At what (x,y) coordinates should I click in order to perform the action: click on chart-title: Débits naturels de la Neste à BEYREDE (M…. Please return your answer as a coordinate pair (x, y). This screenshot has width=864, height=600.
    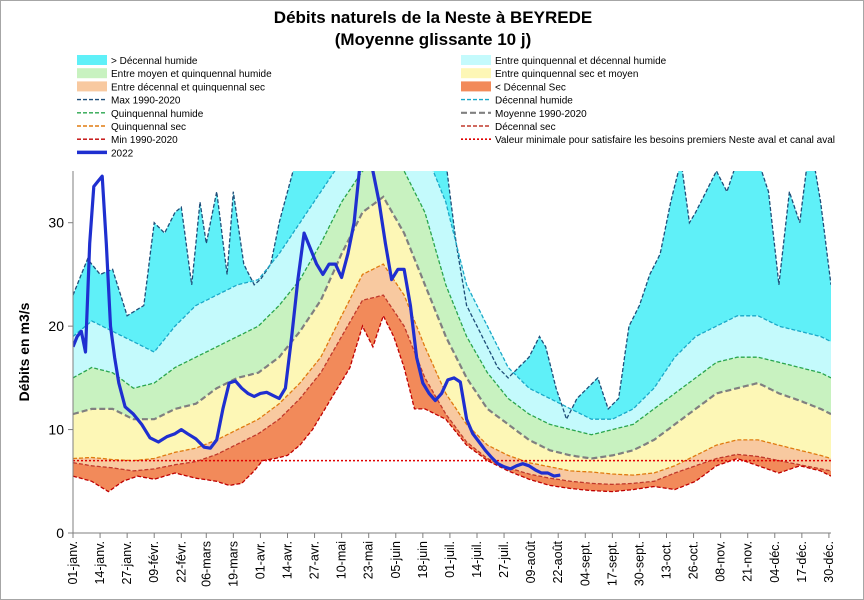
    Looking at the image, I should click on (432, 29).